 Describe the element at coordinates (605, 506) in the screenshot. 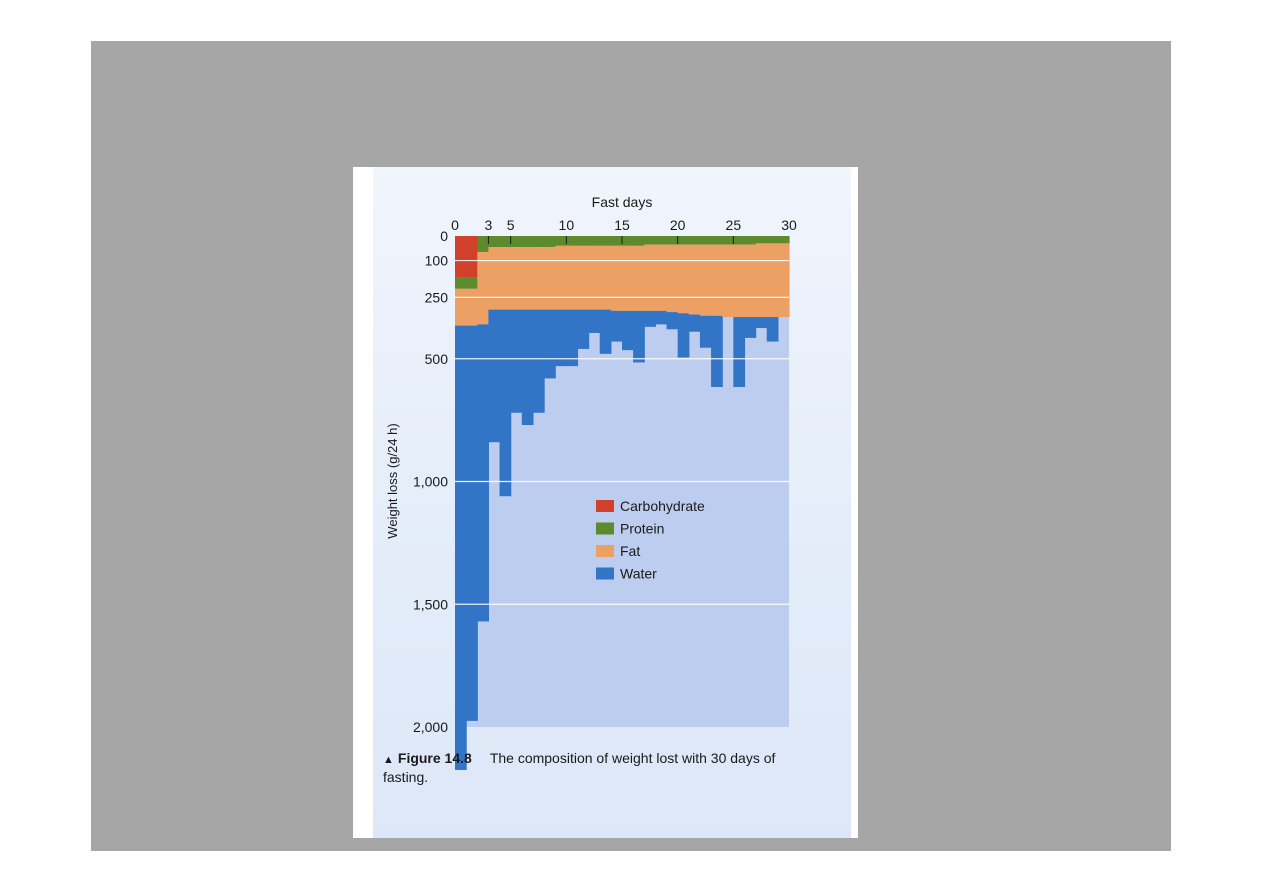

I see `legend-swatch-carbohydrate` at that location.